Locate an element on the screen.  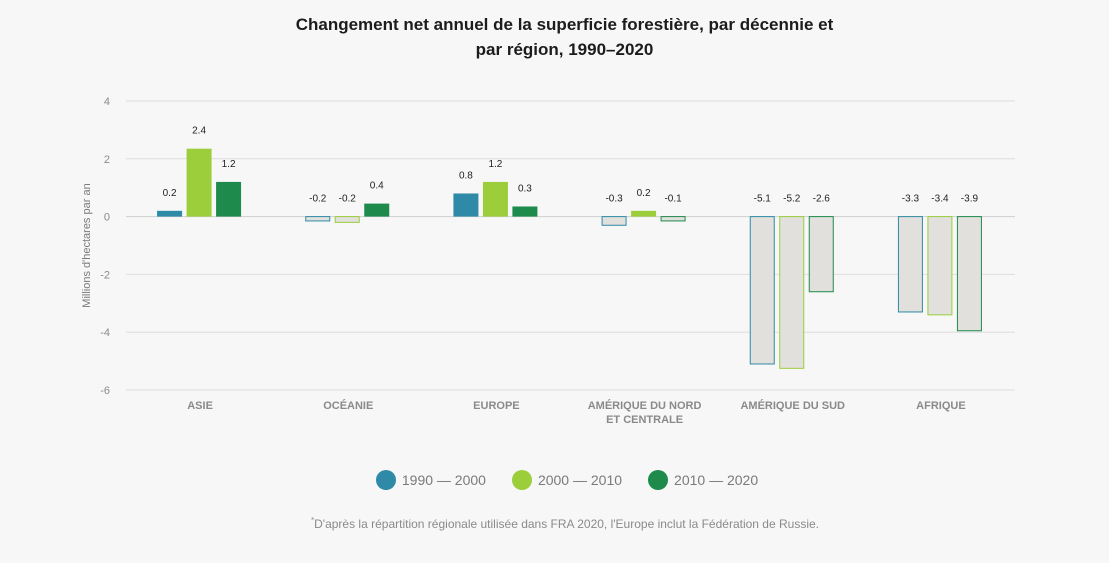
y-tick-label: -6 is located at coordinates (105, 391).